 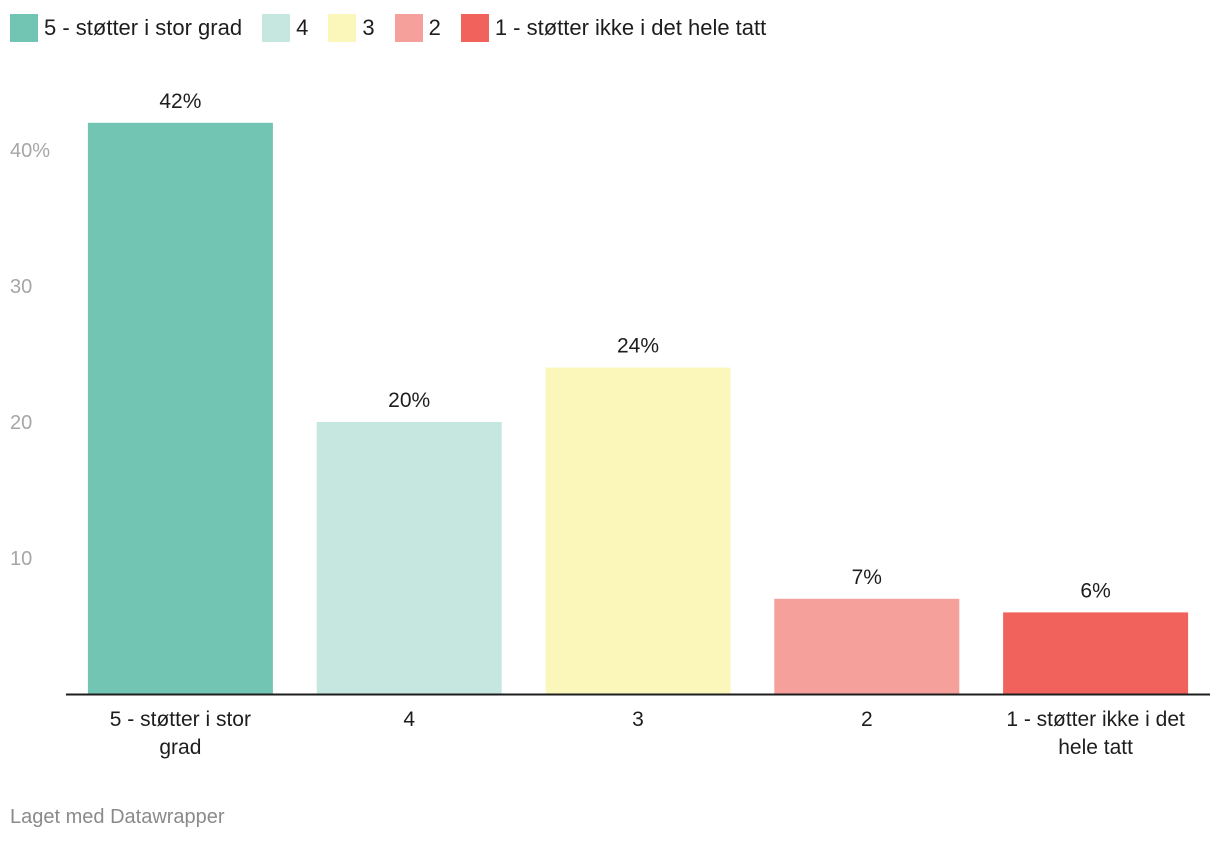 I want to click on legend-item: 1 - støtter ikke i det hele tatt, so click(x=613, y=28).